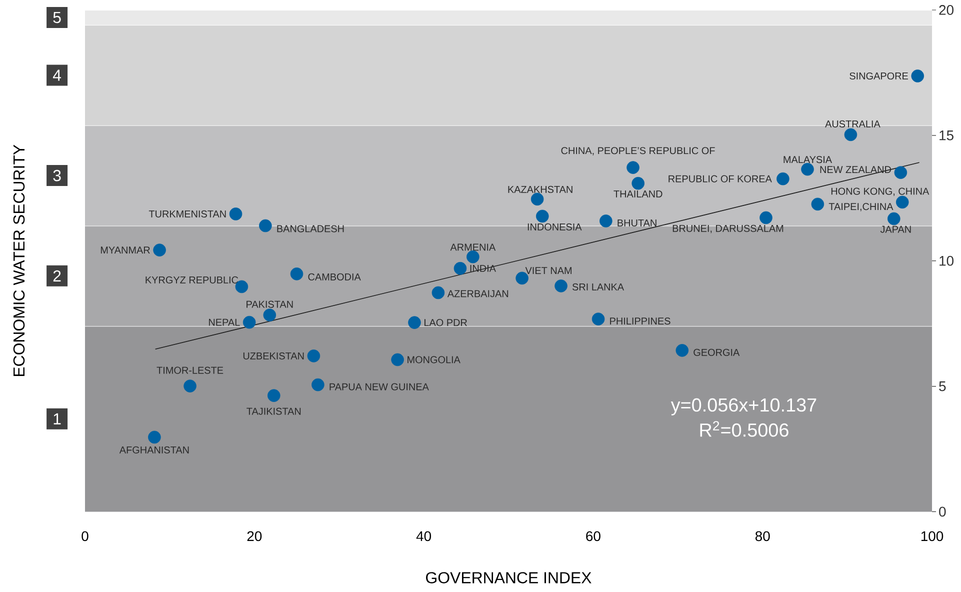 The image size is (961, 592). I want to click on annotation: TAIPEI,CHINA, so click(861, 207).